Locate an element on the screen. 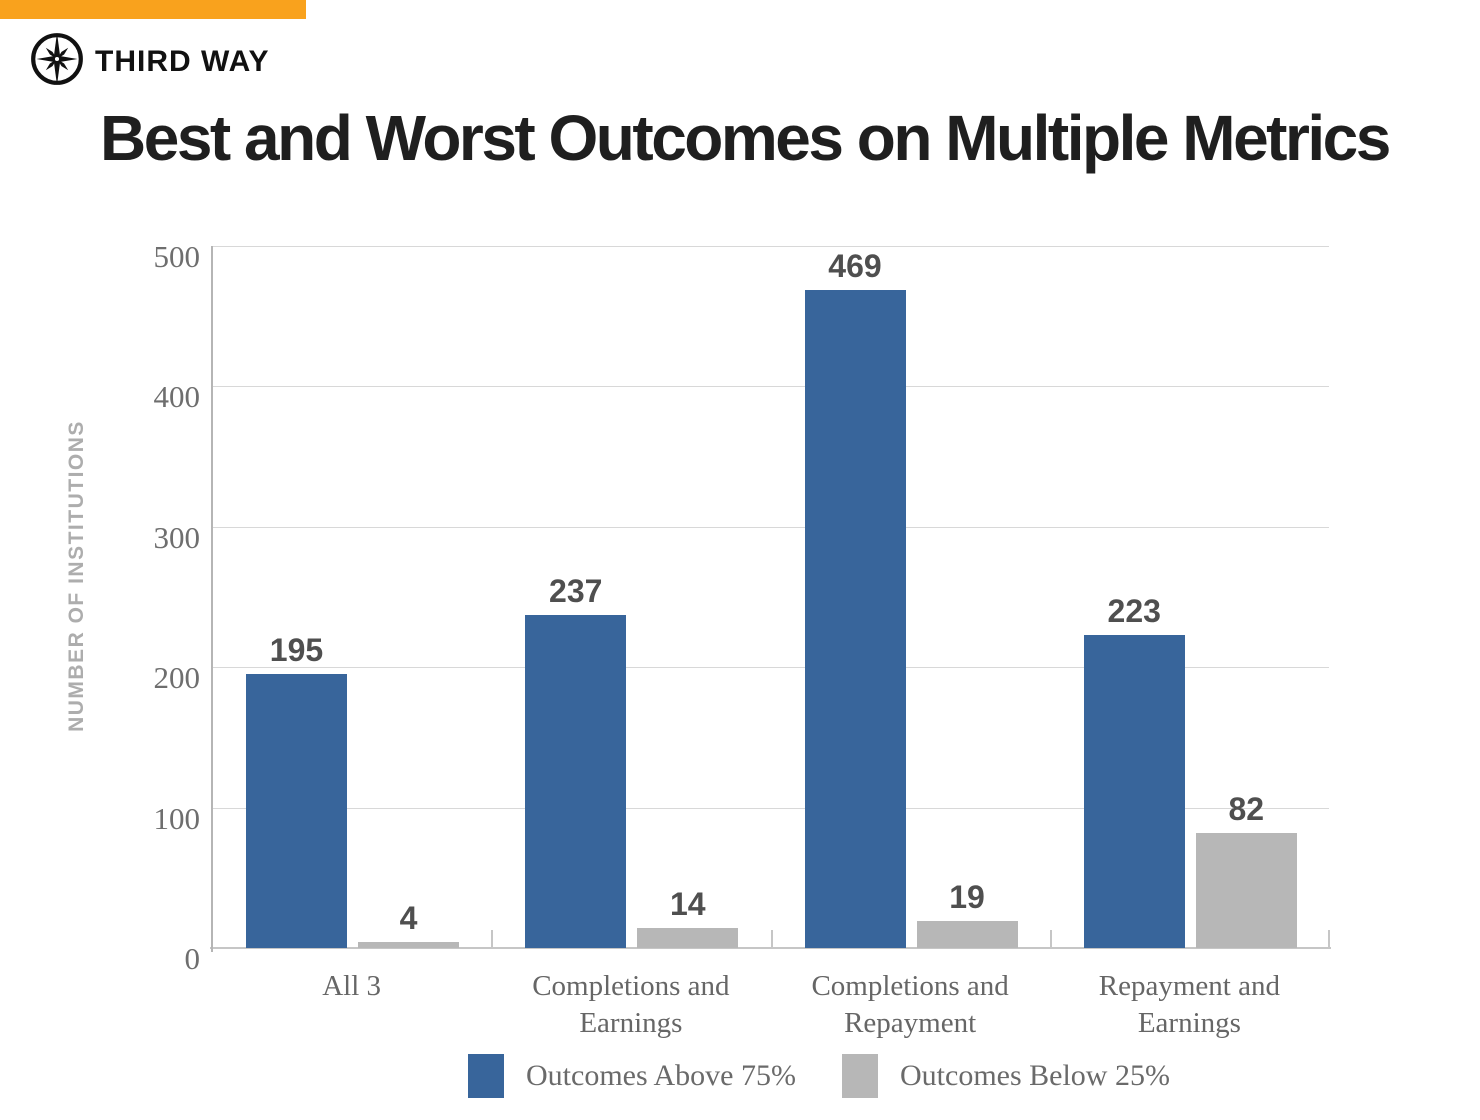 This screenshot has width=1480, height=1120. brand-name: THIRD WAY is located at coordinates (182, 61).